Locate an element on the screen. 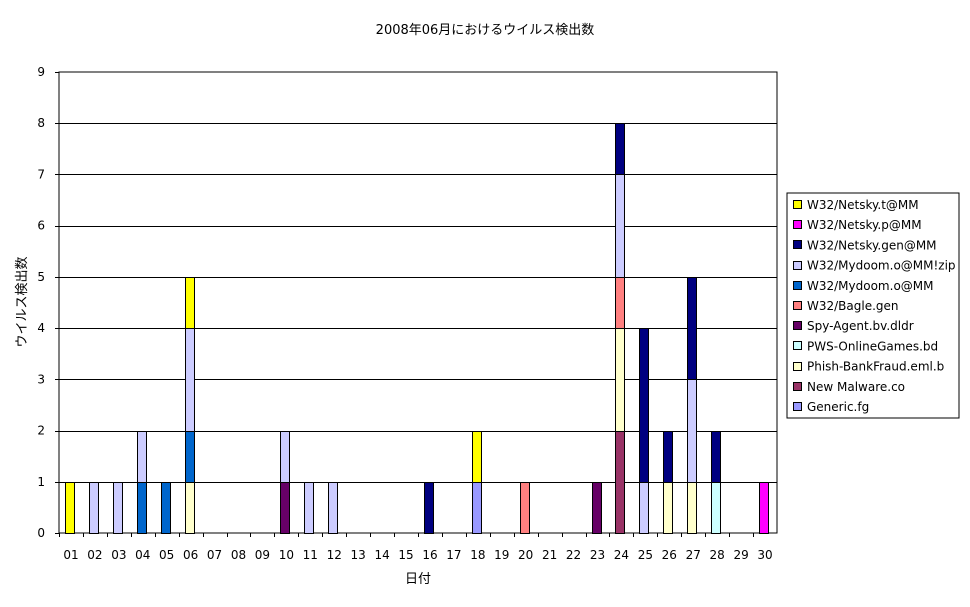  legend-box is located at coordinates (873, 305).